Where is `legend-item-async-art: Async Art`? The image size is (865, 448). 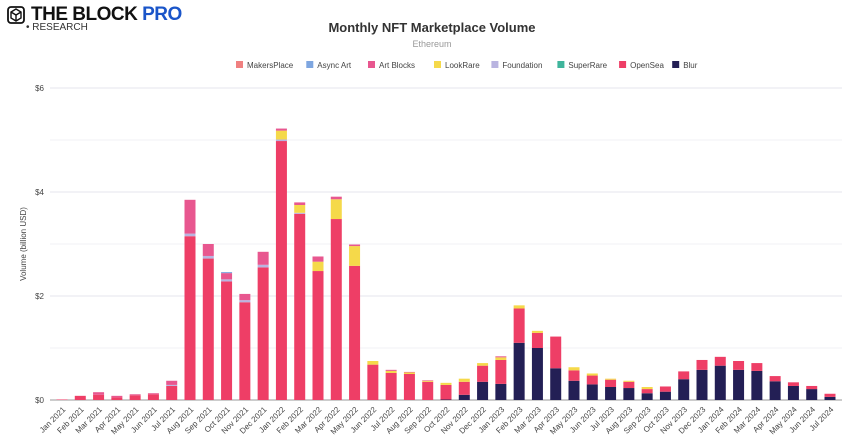
legend-item-async-art: Async Art is located at coordinates (329, 65).